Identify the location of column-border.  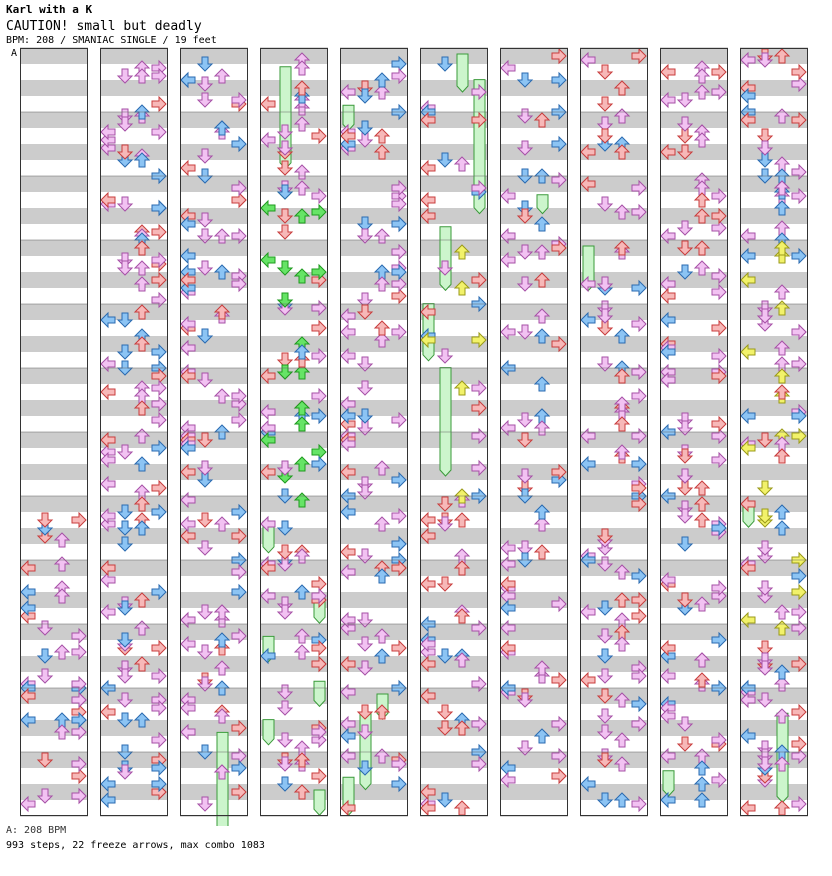
(694, 432).